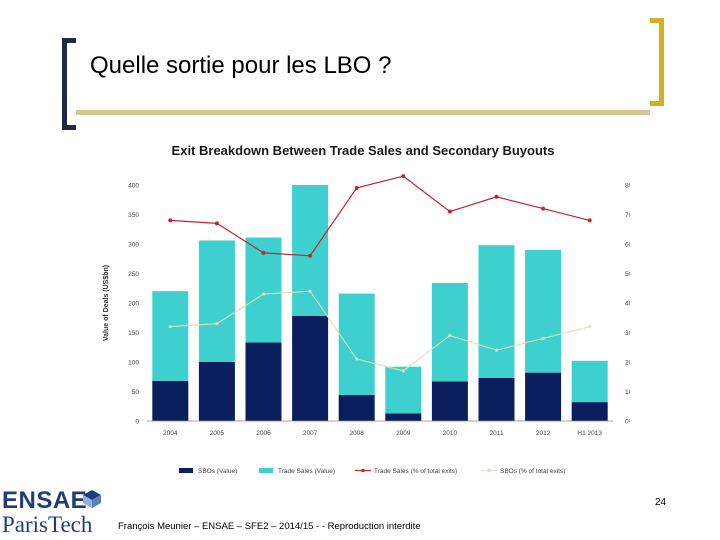 The image size is (720, 540). Describe the element at coordinates (133, 245) in the screenshot. I see `y-axis-tick-label: 300` at that location.